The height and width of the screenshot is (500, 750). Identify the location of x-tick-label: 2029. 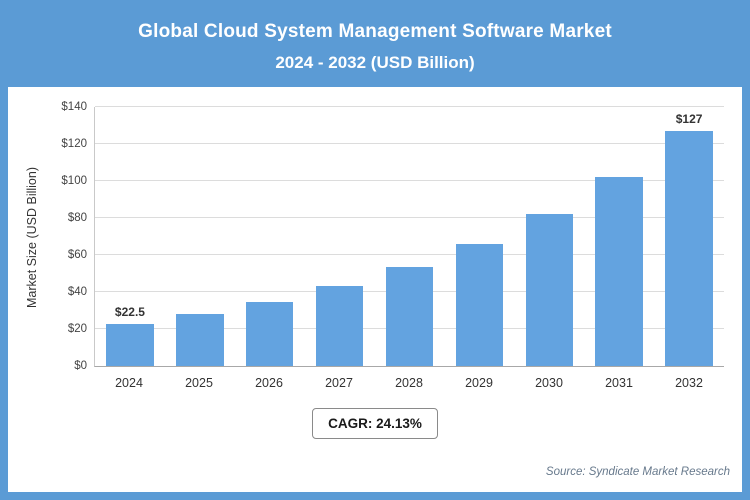
(479, 383).